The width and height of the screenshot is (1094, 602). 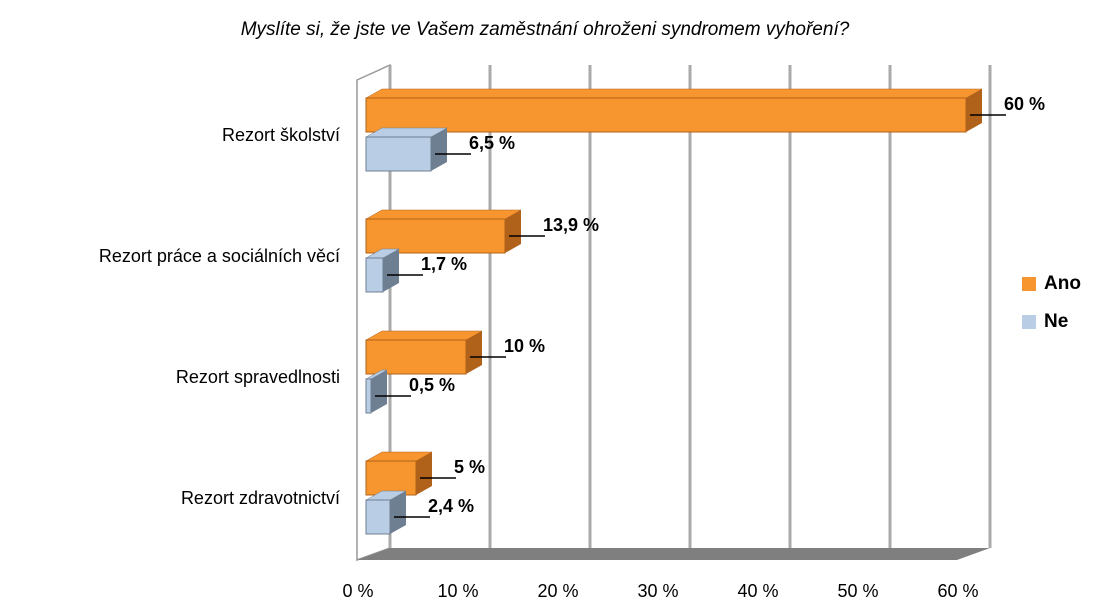 What do you see at coordinates (657, 591) in the screenshot?
I see `x-tick-label: 30 %` at bounding box center [657, 591].